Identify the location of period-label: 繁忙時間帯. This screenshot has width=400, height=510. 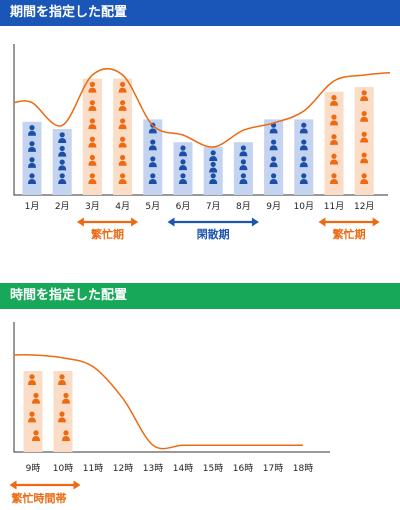
(39, 498).